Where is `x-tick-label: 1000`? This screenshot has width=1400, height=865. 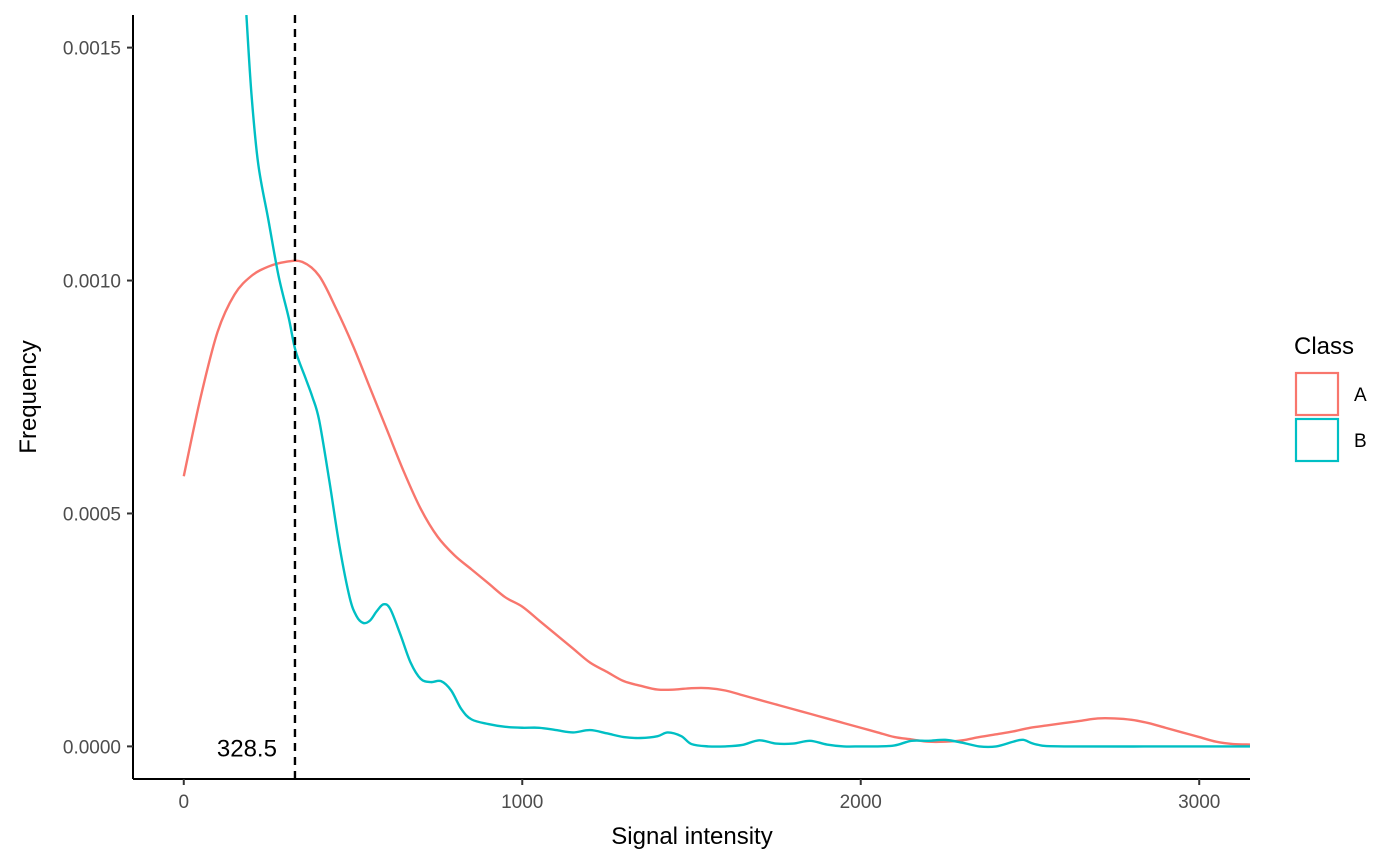
x-tick-label: 1000 is located at coordinates (522, 802).